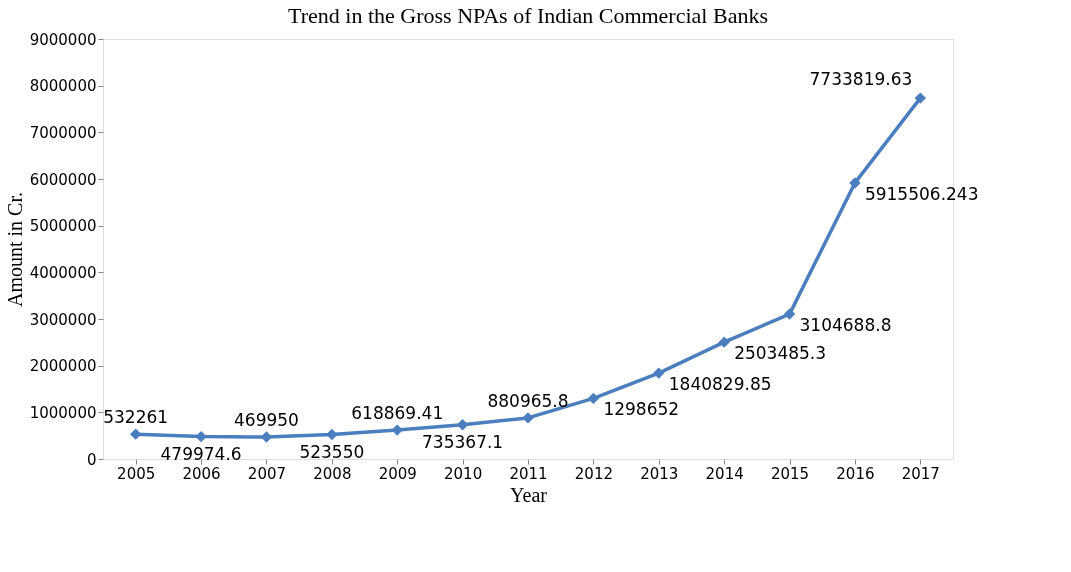 The height and width of the screenshot is (572, 1071). Describe the element at coordinates (63, 412) in the screenshot. I see `y-tick-label: 1000000` at that location.